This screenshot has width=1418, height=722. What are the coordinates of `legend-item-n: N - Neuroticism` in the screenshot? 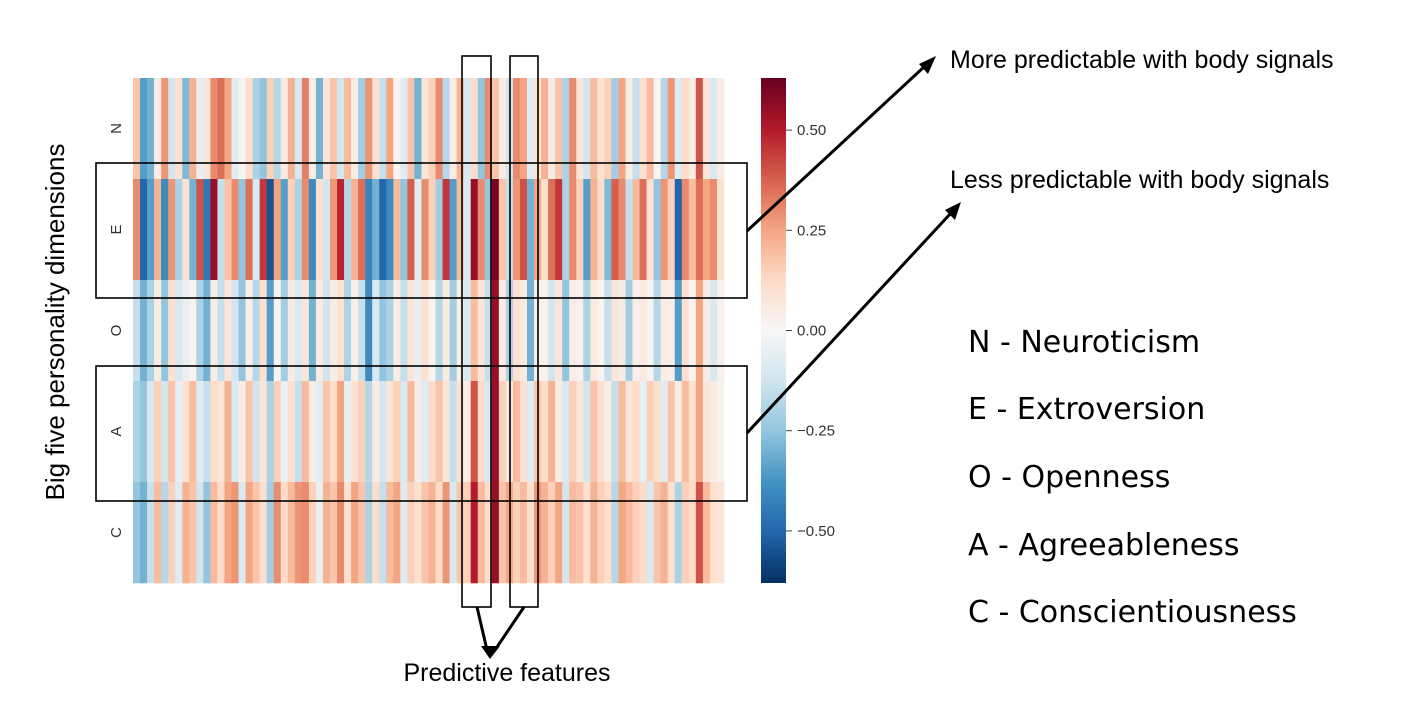 It's located at (1084, 342).